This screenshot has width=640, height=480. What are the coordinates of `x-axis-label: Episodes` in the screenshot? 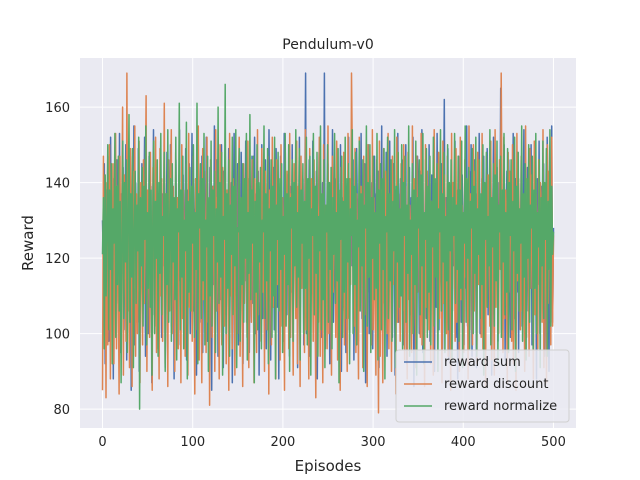 It's located at (328, 466).